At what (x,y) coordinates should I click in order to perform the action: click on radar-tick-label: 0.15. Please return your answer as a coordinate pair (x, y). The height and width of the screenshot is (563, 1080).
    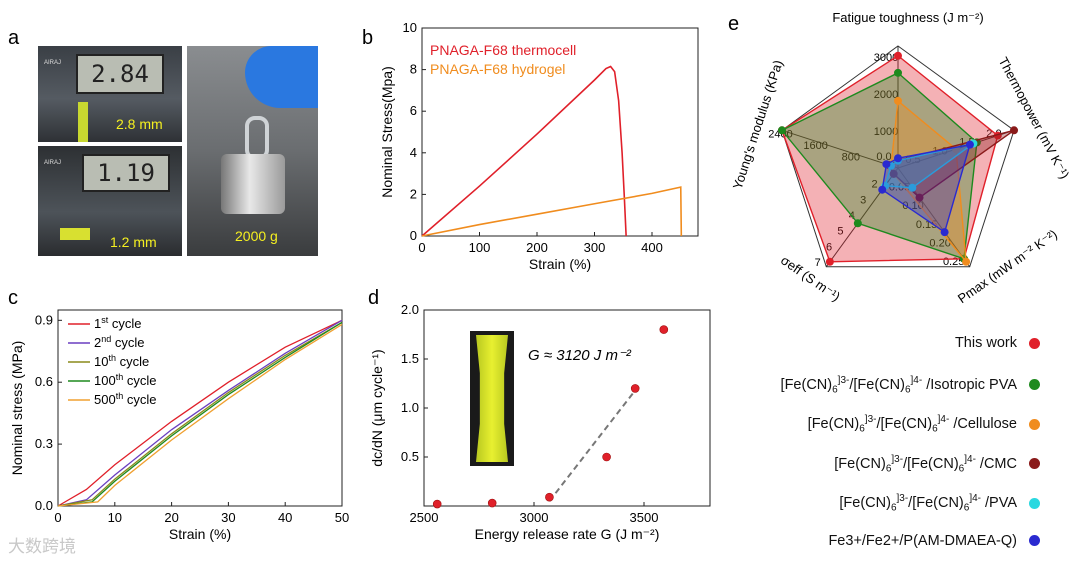
    Looking at the image, I should click on (926, 225).